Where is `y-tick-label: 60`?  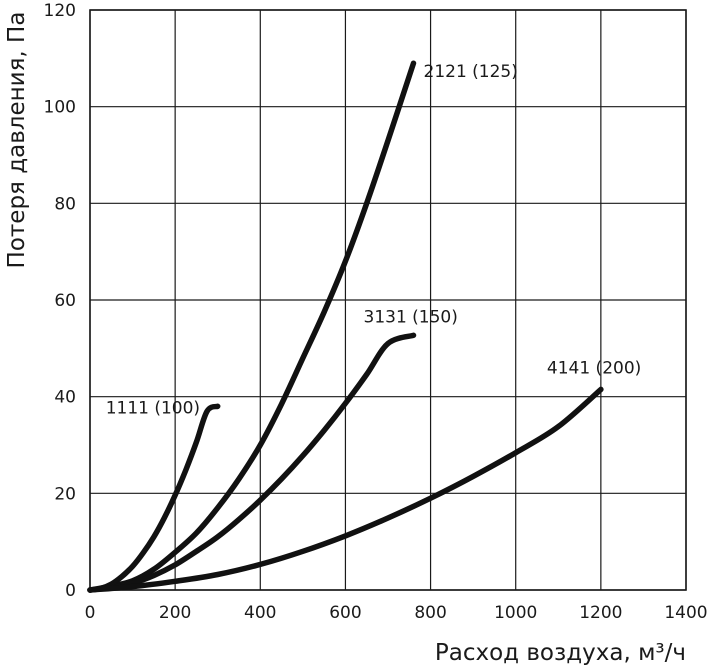
y-tick-label: 60 is located at coordinates (65, 301).